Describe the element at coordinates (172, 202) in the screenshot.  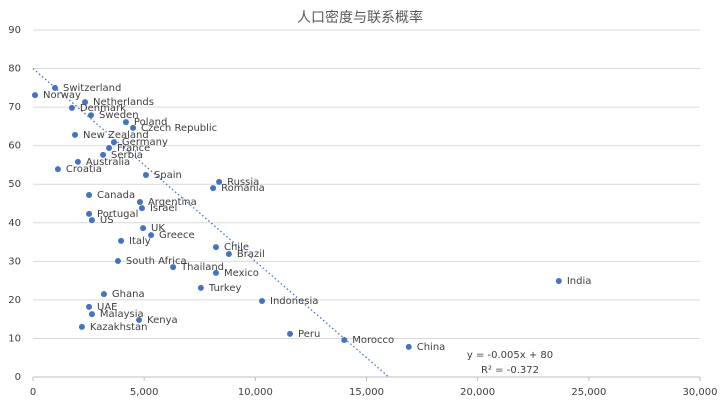
I see `point-label: Argentina` at that location.